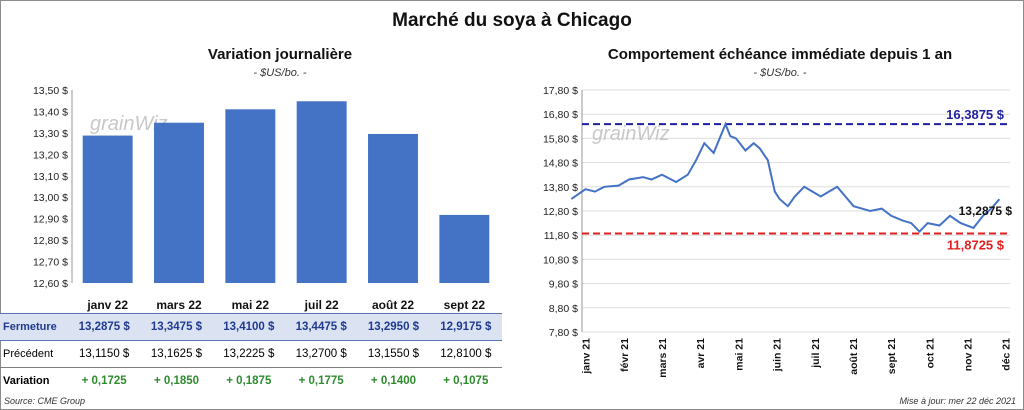 This screenshot has width=1024, height=410. I want to click on bar-chart-units: - $US/bo. -, so click(280, 73).